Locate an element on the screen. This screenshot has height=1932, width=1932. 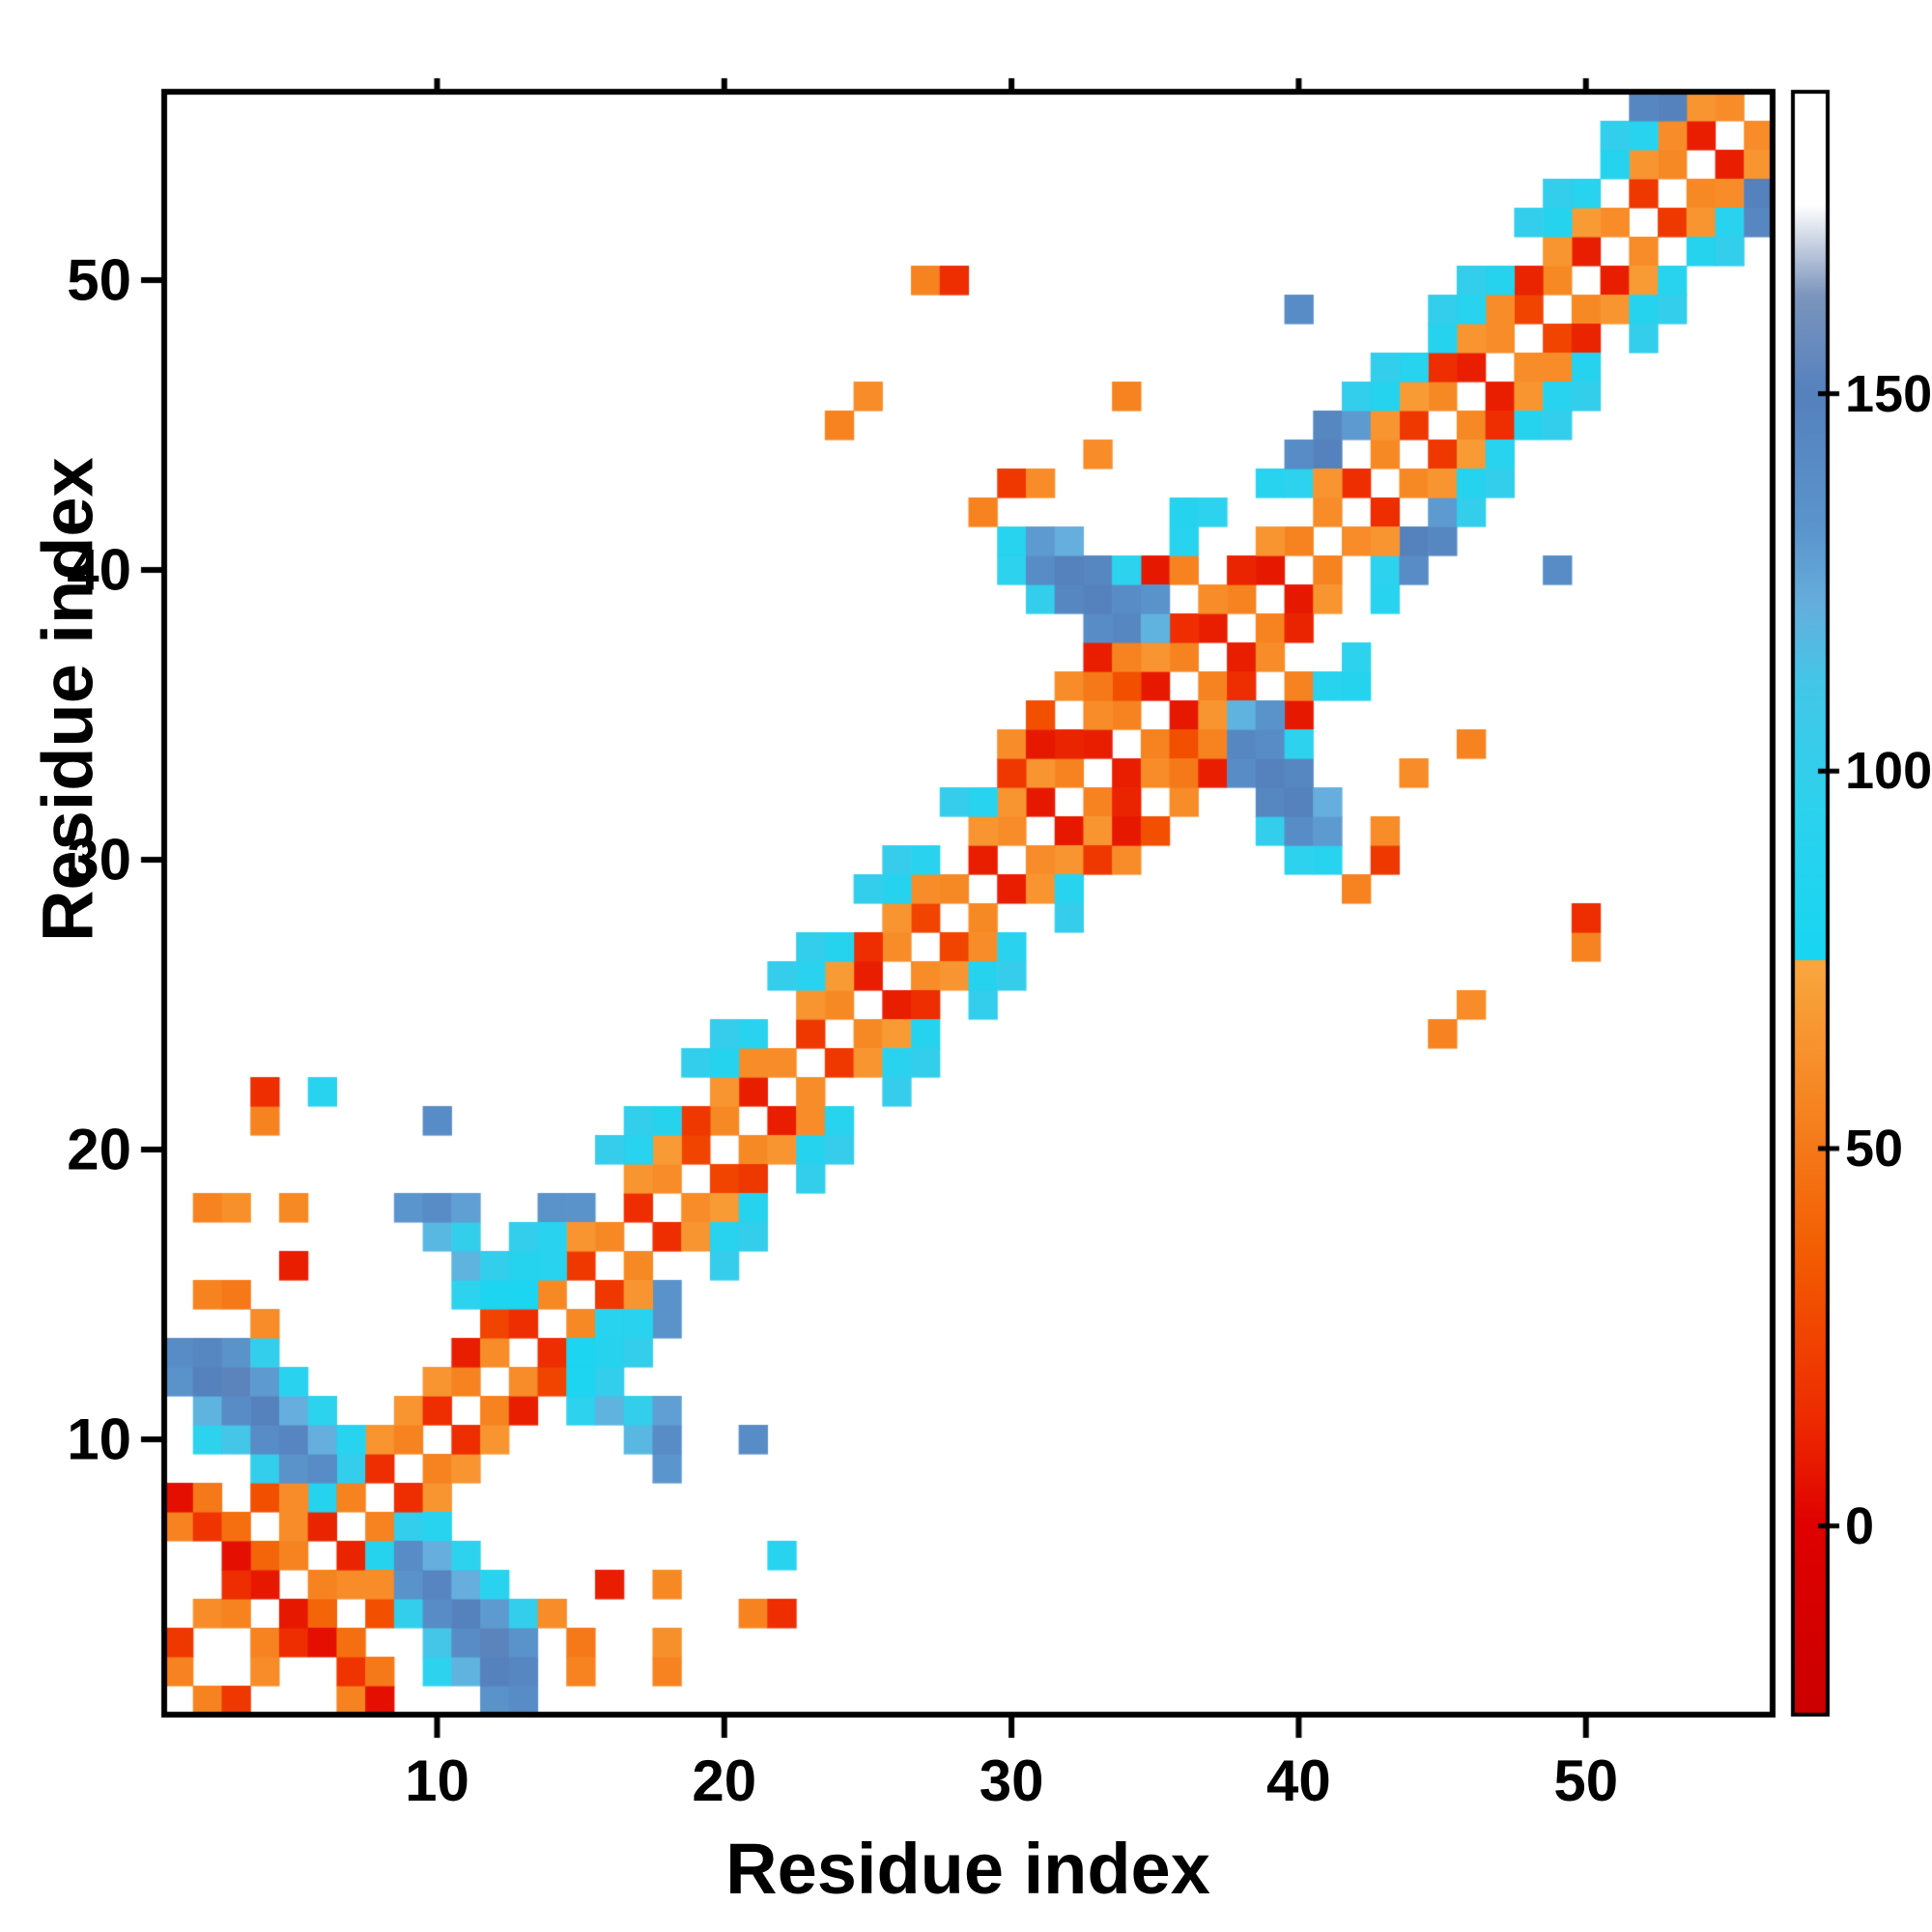
x-tick-label: 50 is located at coordinates (1586, 1780).